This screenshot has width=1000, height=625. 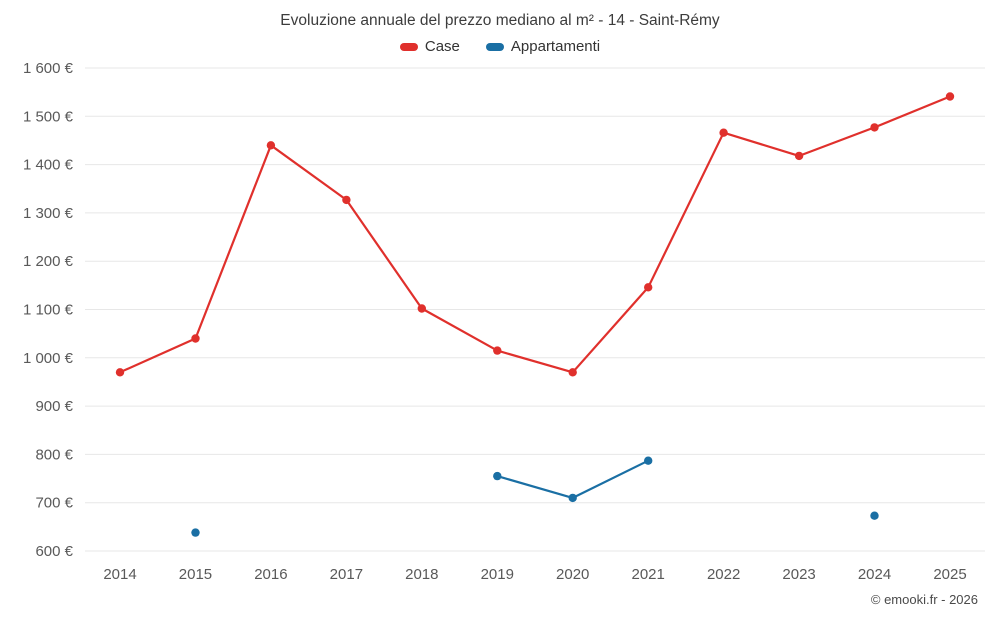 What do you see at coordinates (949, 574) in the screenshot?
I see `x-tick-label: 2025` at bounding box center [949, 574].